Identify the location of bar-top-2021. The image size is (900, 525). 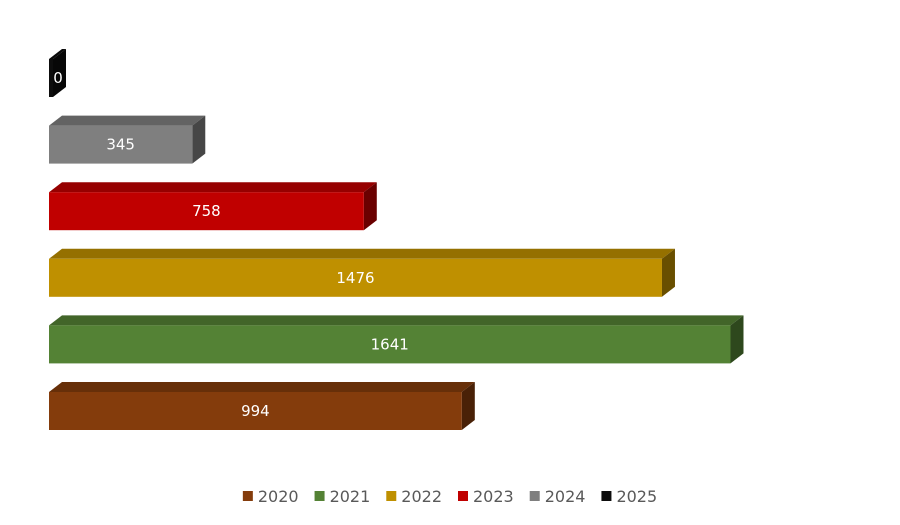
(396, 320).